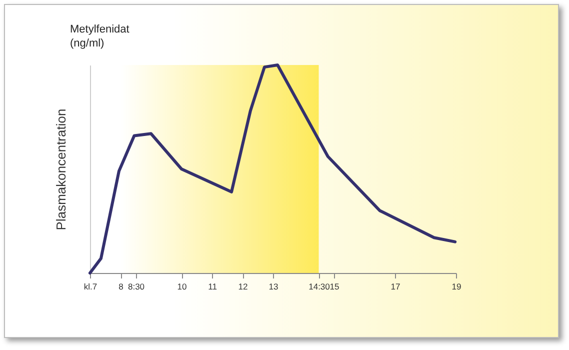  What do you see at coordinates (121, 287) in the screenshot?
I see `x-tick-label: 8` at bounding box center [121, 287].